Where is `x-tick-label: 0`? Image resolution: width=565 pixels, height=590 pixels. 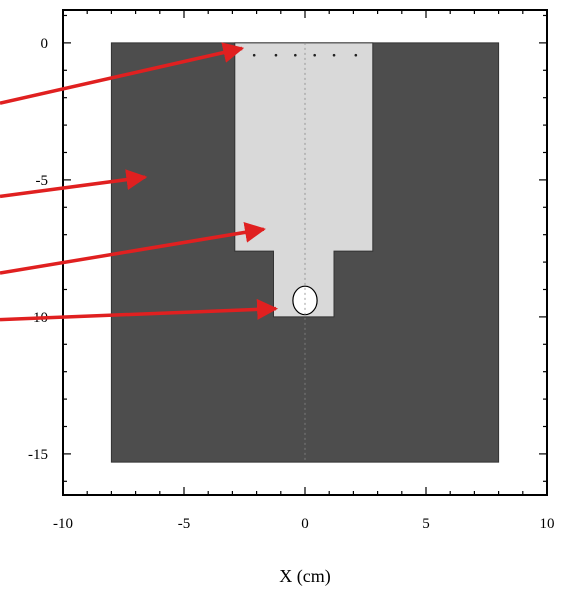
x-tick-label: 0 is located at coordinates (305, 524).